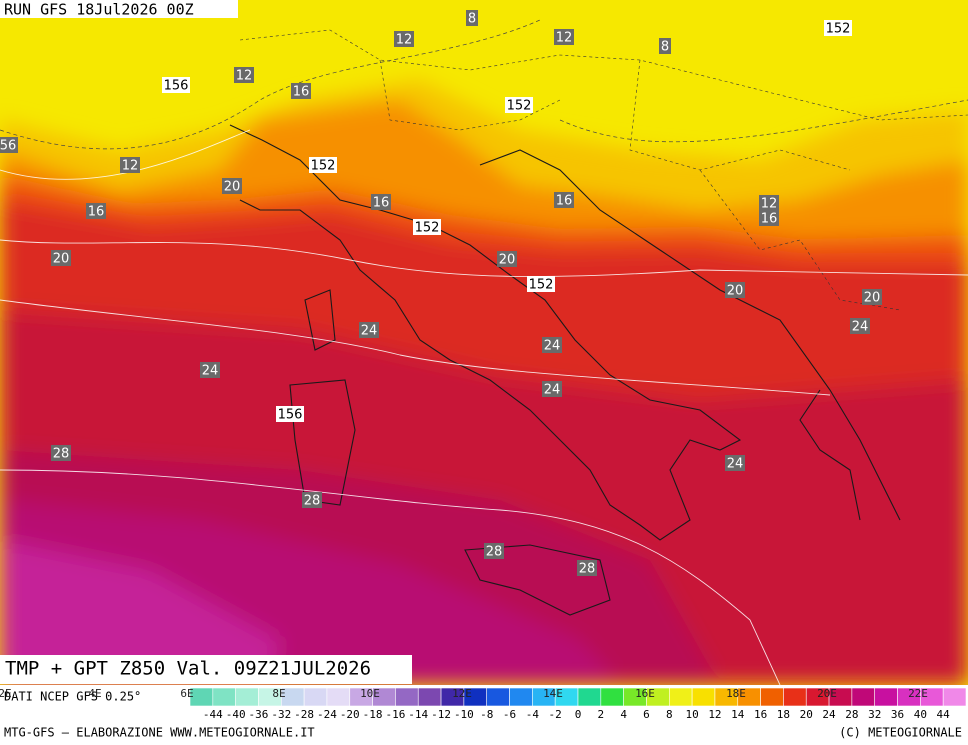  I want to click on longitude-label: 6E, so click(186, 693).